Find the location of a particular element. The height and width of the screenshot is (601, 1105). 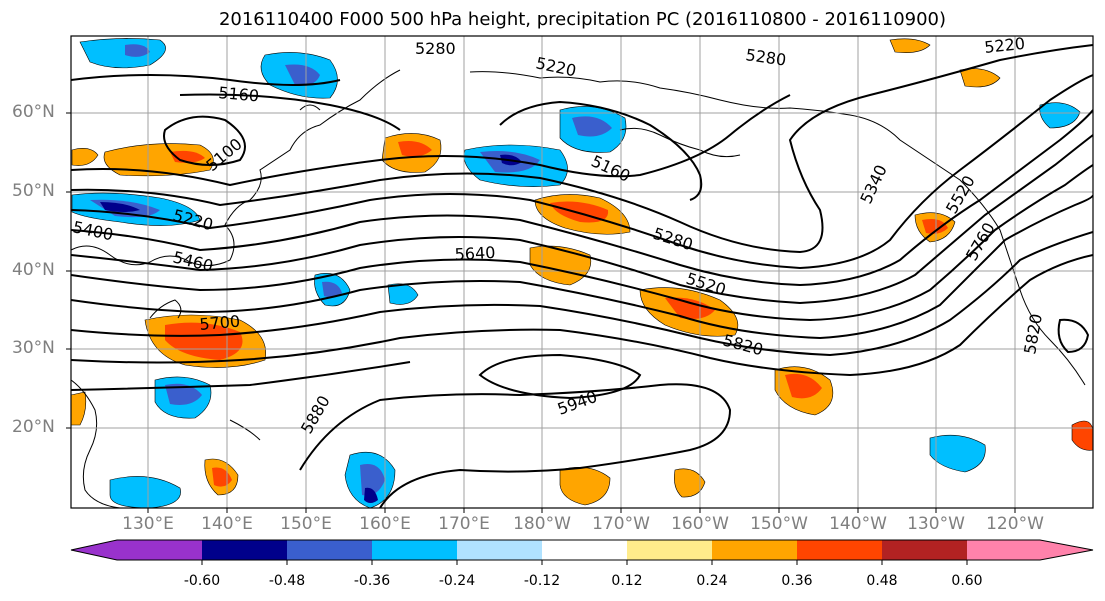

longitude-label: 150°E is located at coordinates (306, 524).